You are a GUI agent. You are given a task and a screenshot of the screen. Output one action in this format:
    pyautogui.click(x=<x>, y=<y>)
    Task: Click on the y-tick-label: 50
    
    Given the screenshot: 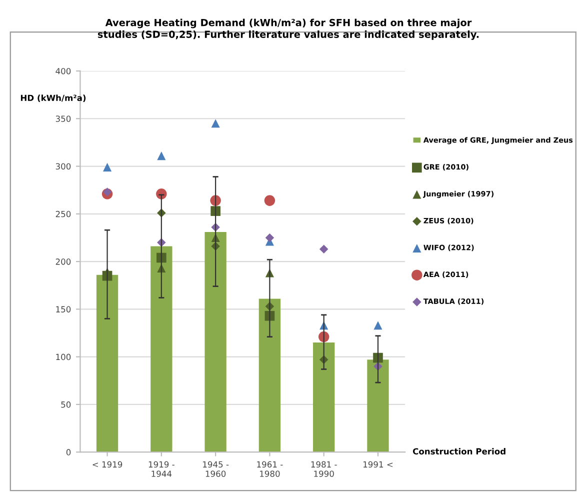 What is the action you would take?
    pyautogui.click(x=66, y=404)
    